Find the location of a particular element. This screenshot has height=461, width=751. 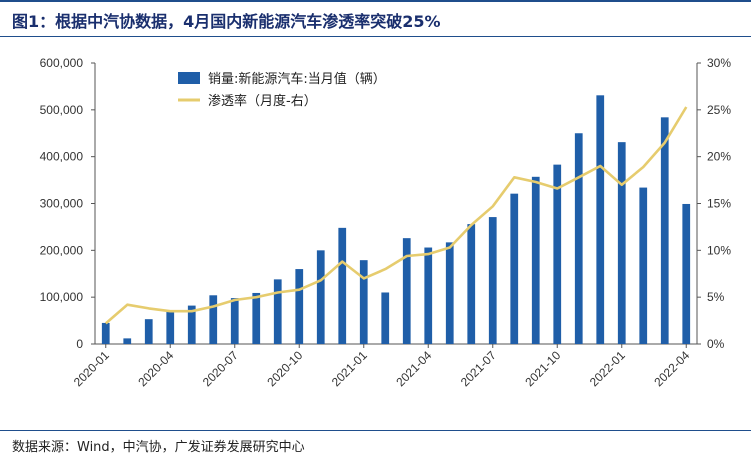

left-tick-label: 300,000 is located at coordinates (62, 204).